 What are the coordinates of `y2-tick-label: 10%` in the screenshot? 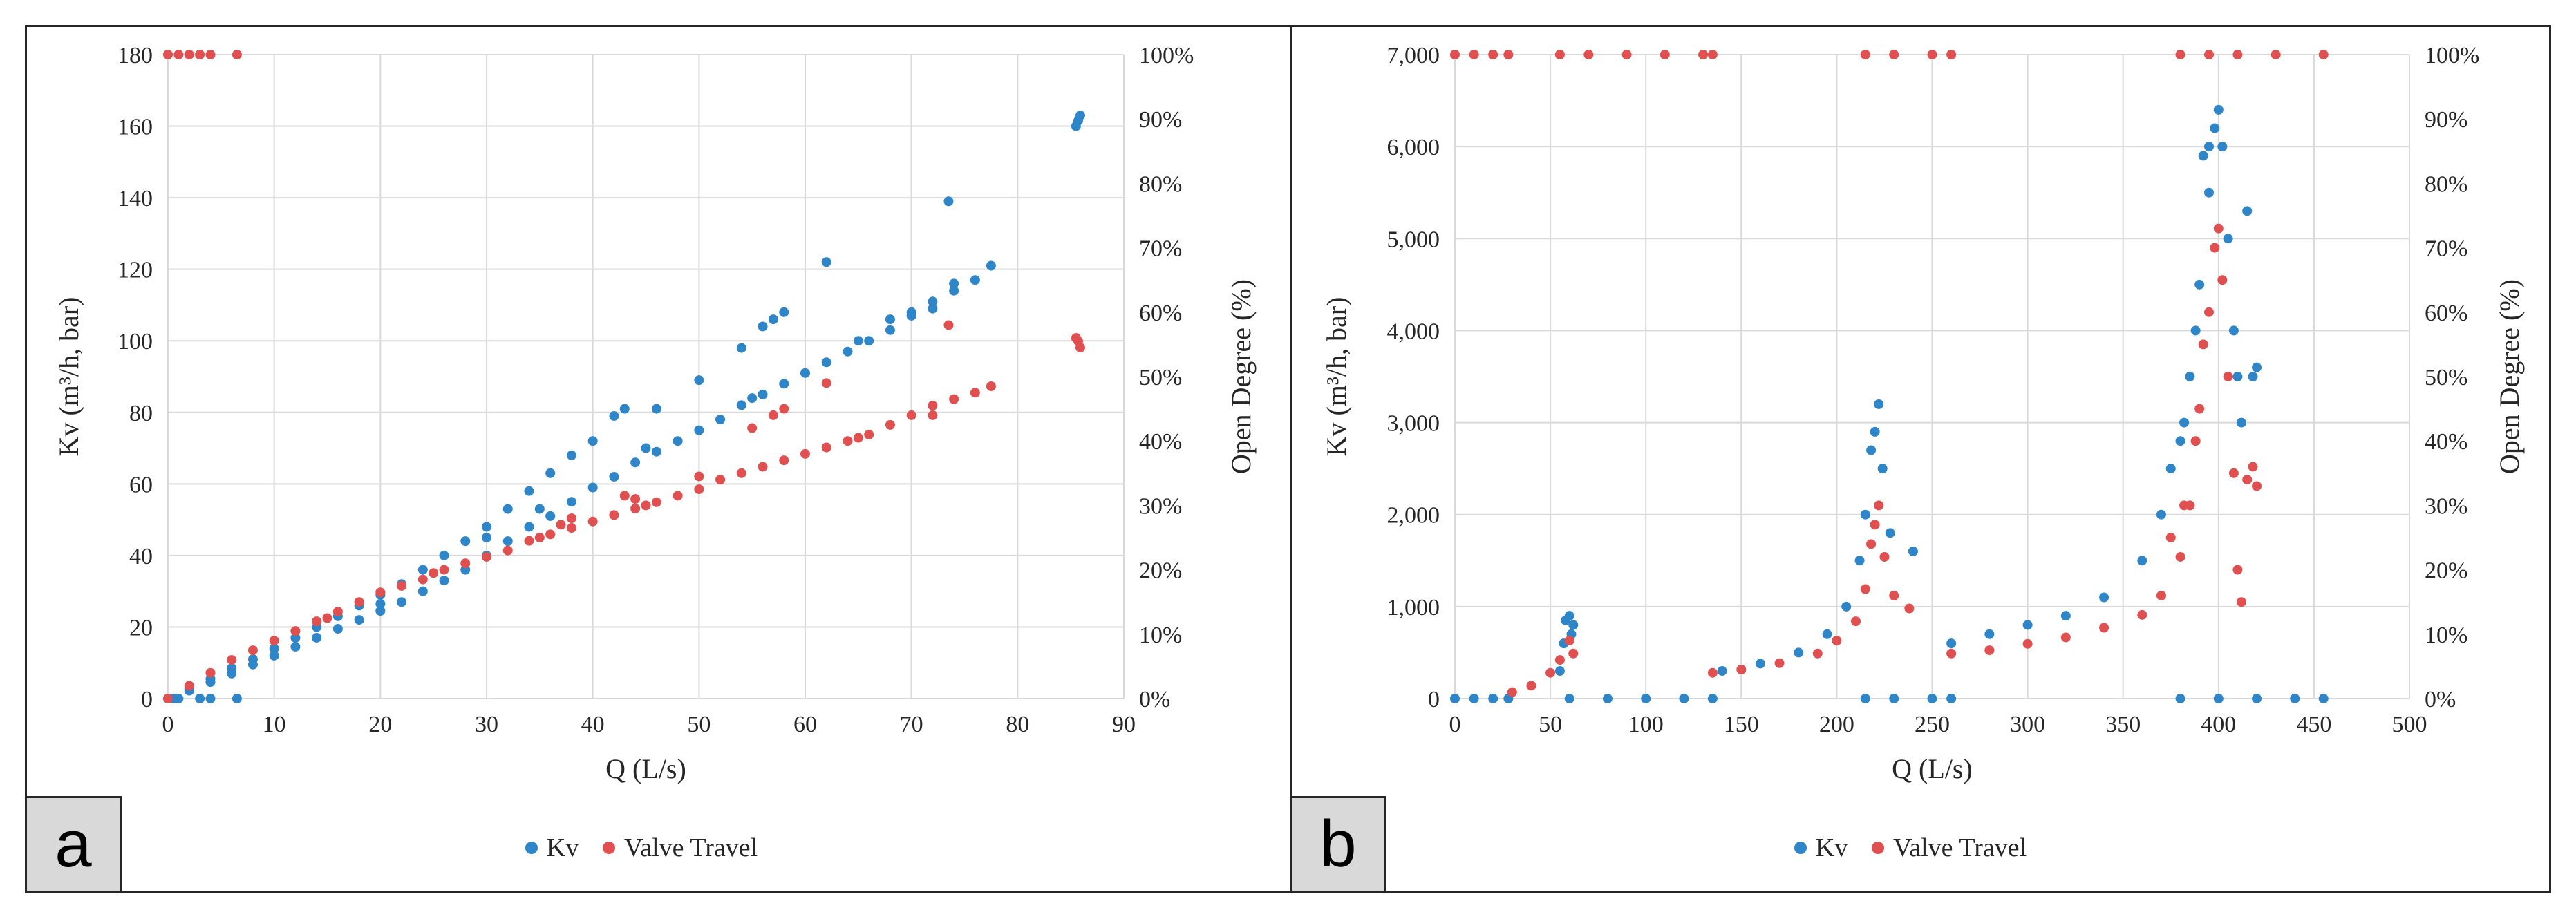 It's located at (2446, 636).